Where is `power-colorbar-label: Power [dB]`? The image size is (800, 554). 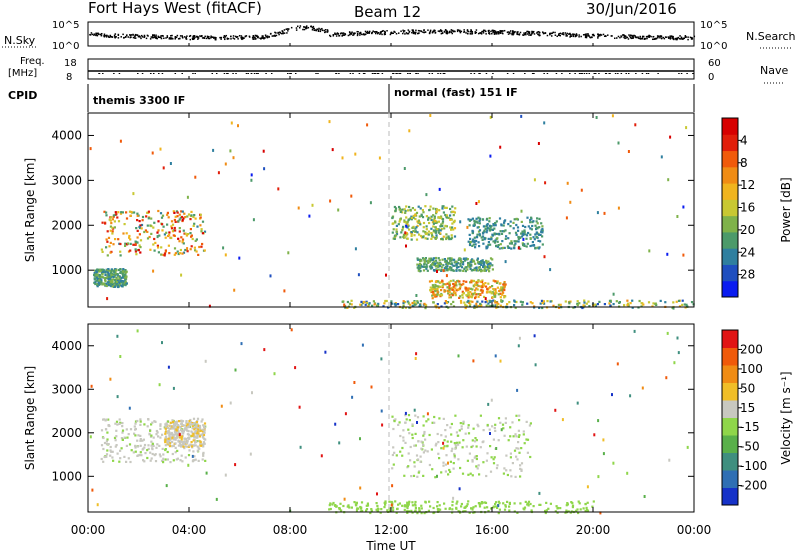
power-colorbar-label: Power [dB] is located at coordinates (786, 209).